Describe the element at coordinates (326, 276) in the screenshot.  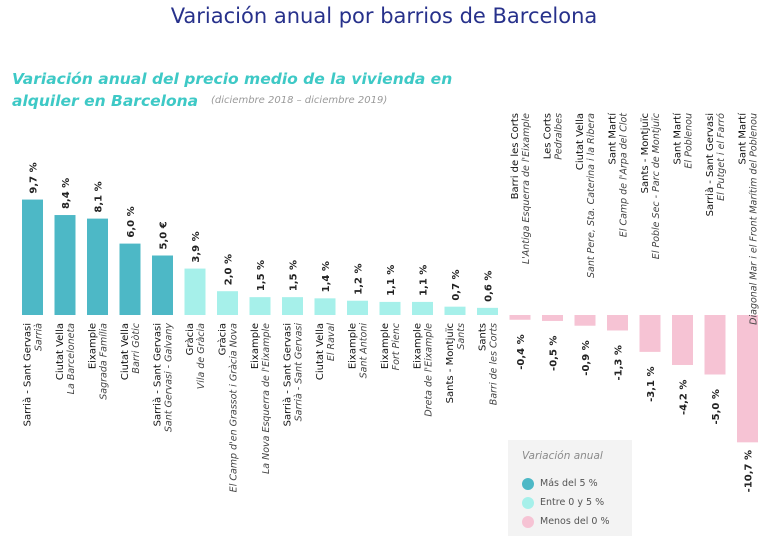
I see `value-label-10: 1,4 %` at that location.